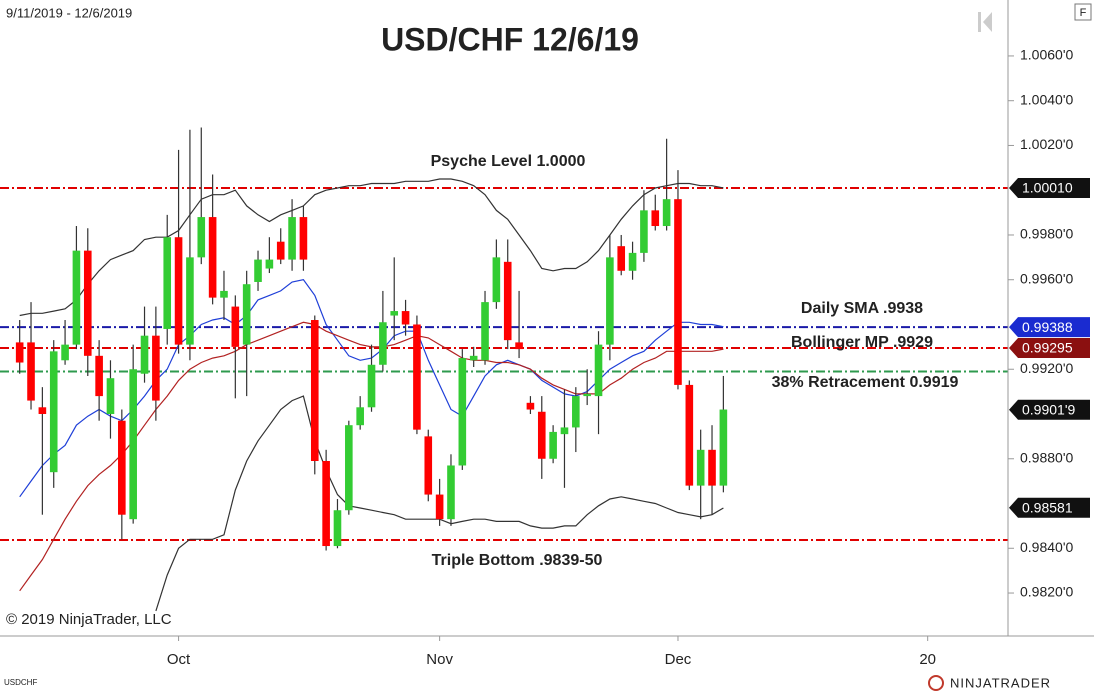 This screenshot has height=692, width=1094. What do you see at coordinates (862, 342) in the screenshot?
I see `annotation: Bollinger MP .9929` at bounding box center [862, 342].